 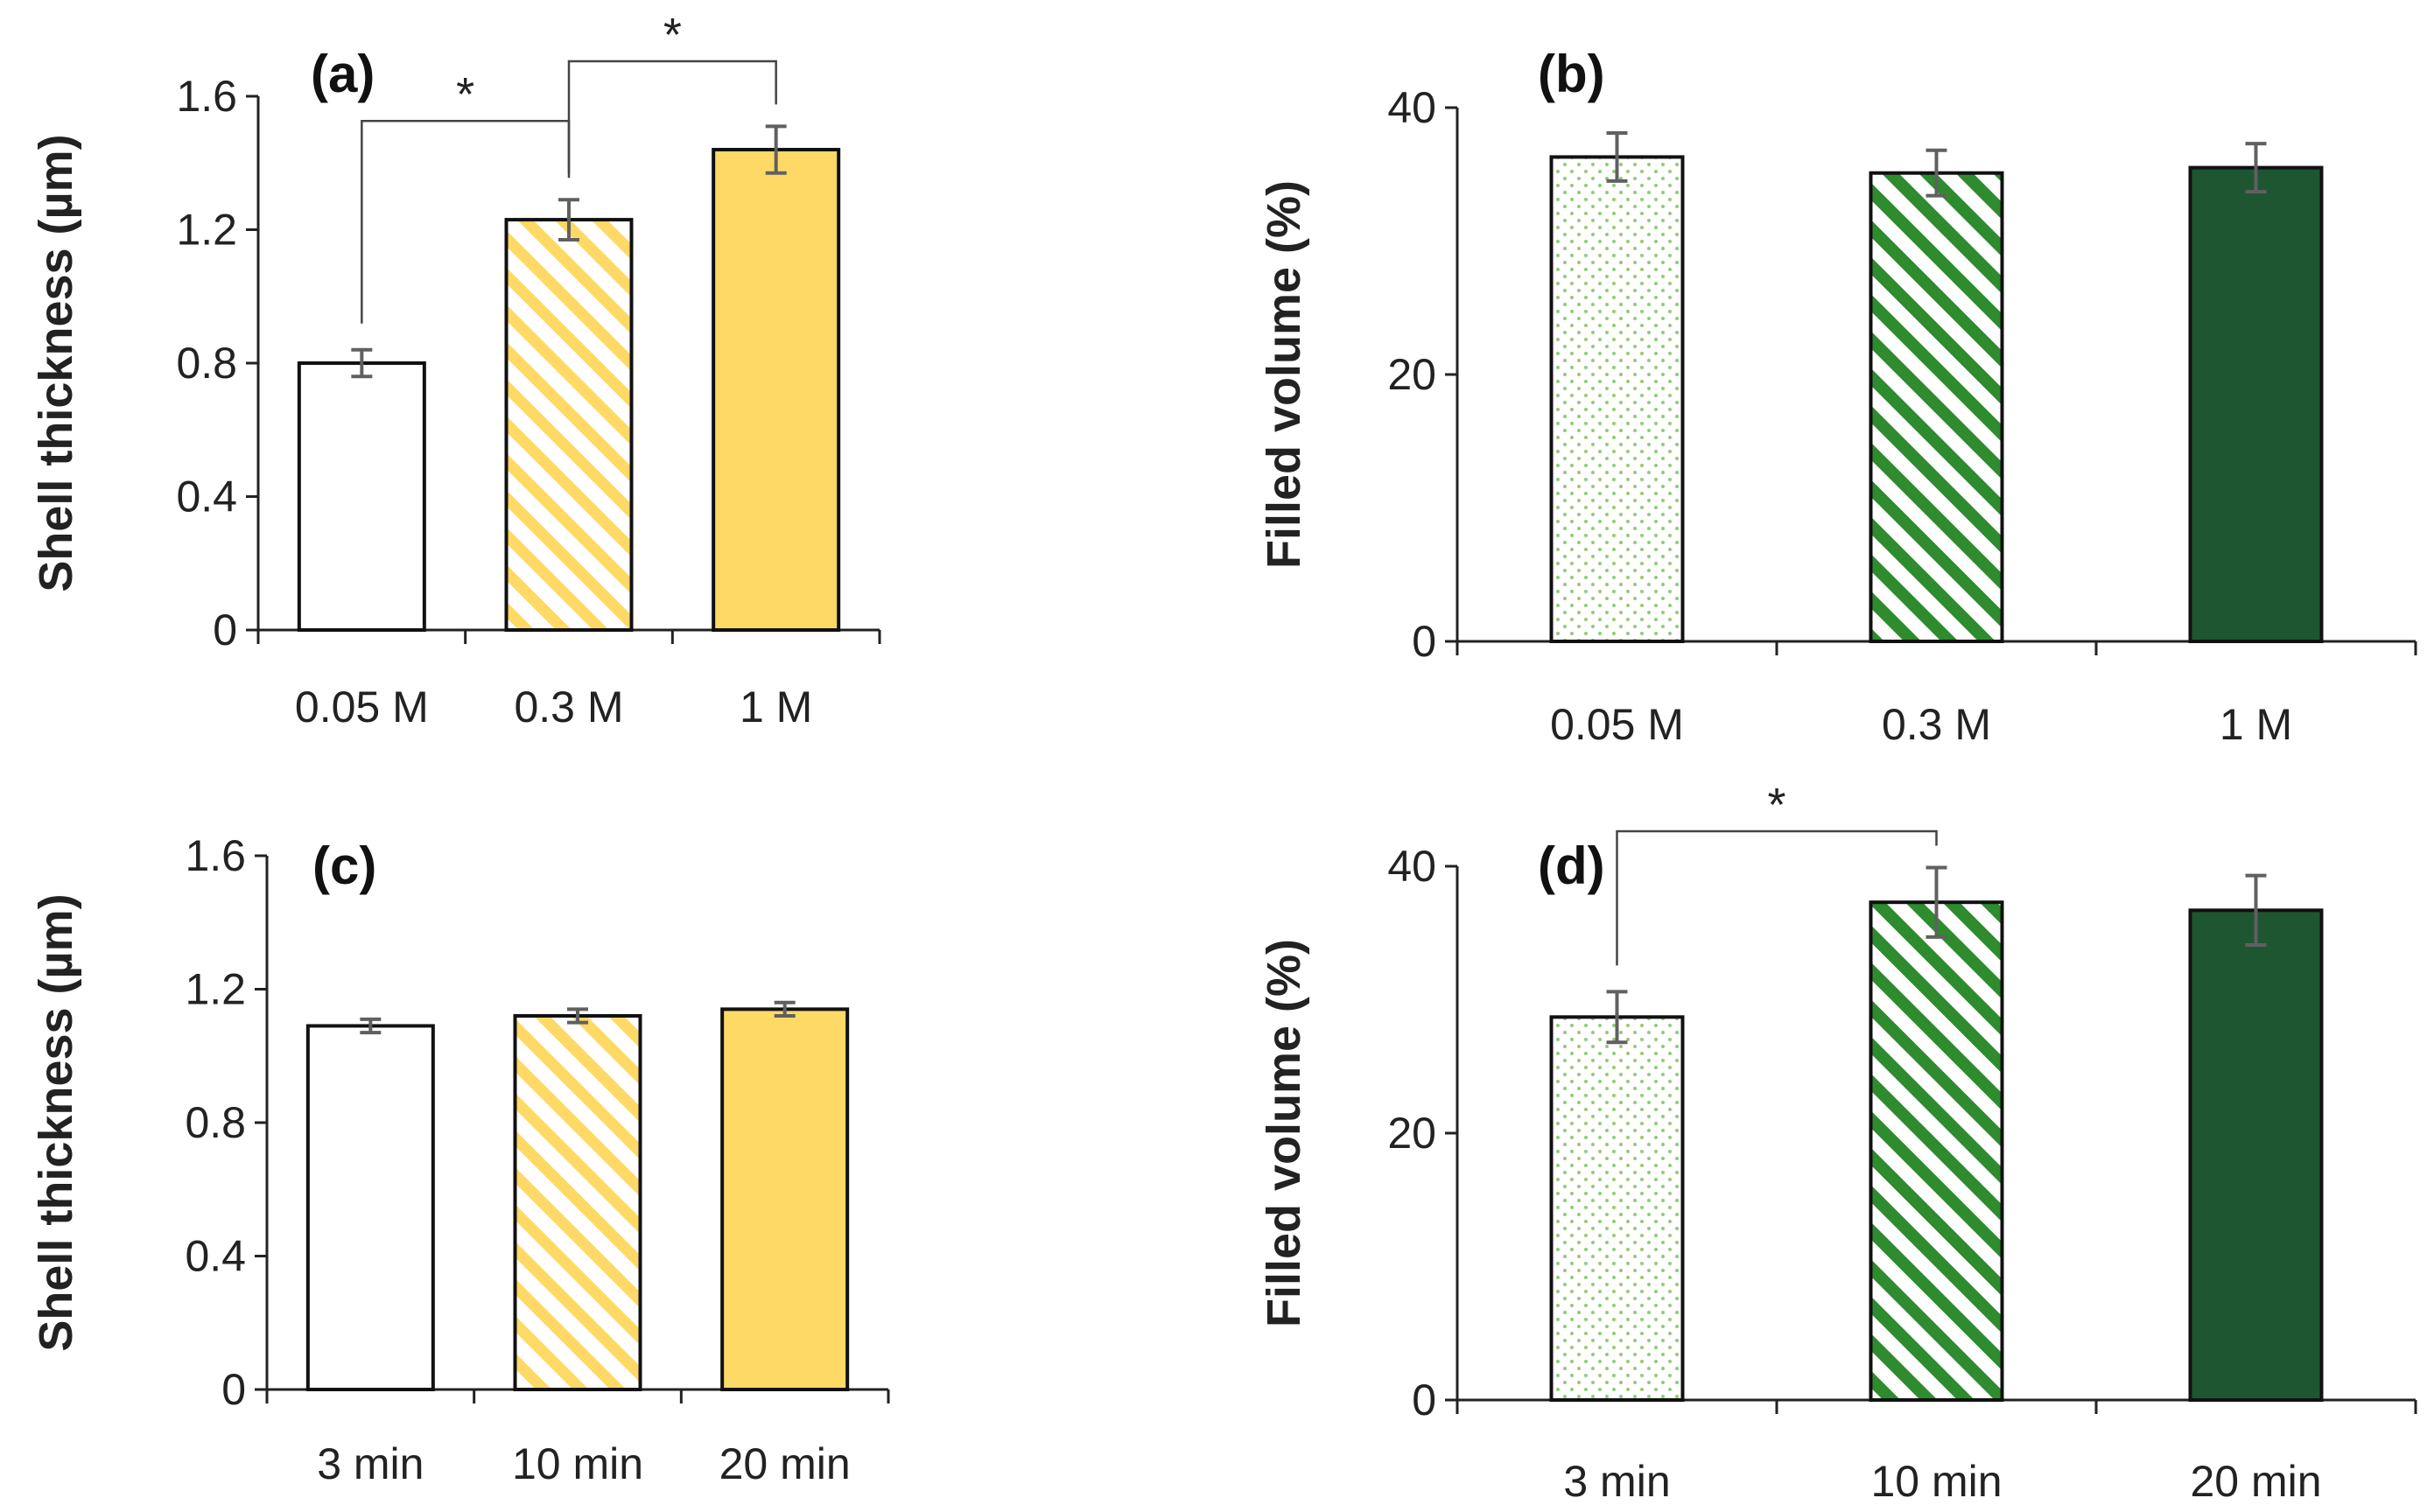 What do you see at coordinates (1571, 865) in the screenshot?
I see `panel-label: (d)` at bounding box center [1571, 865].